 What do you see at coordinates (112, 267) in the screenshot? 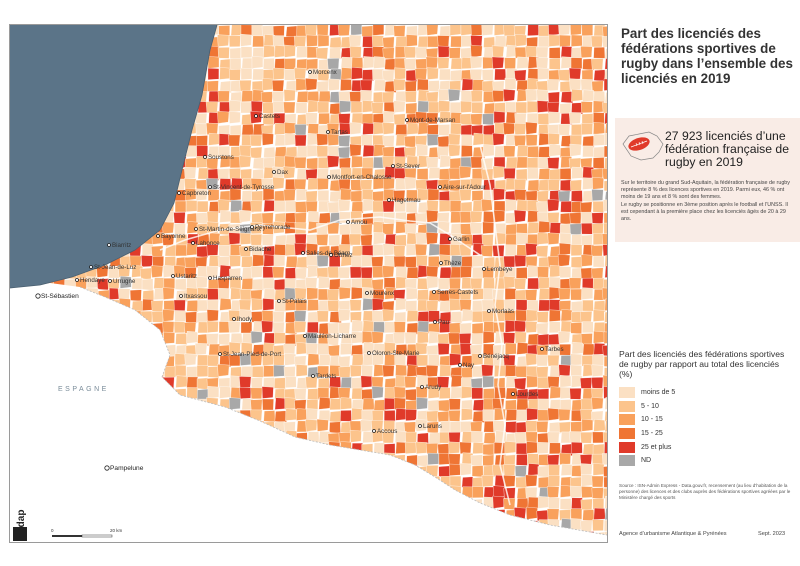
I see `place-marker: St-Jean-de-Luz` at bounding box center [112, 267].